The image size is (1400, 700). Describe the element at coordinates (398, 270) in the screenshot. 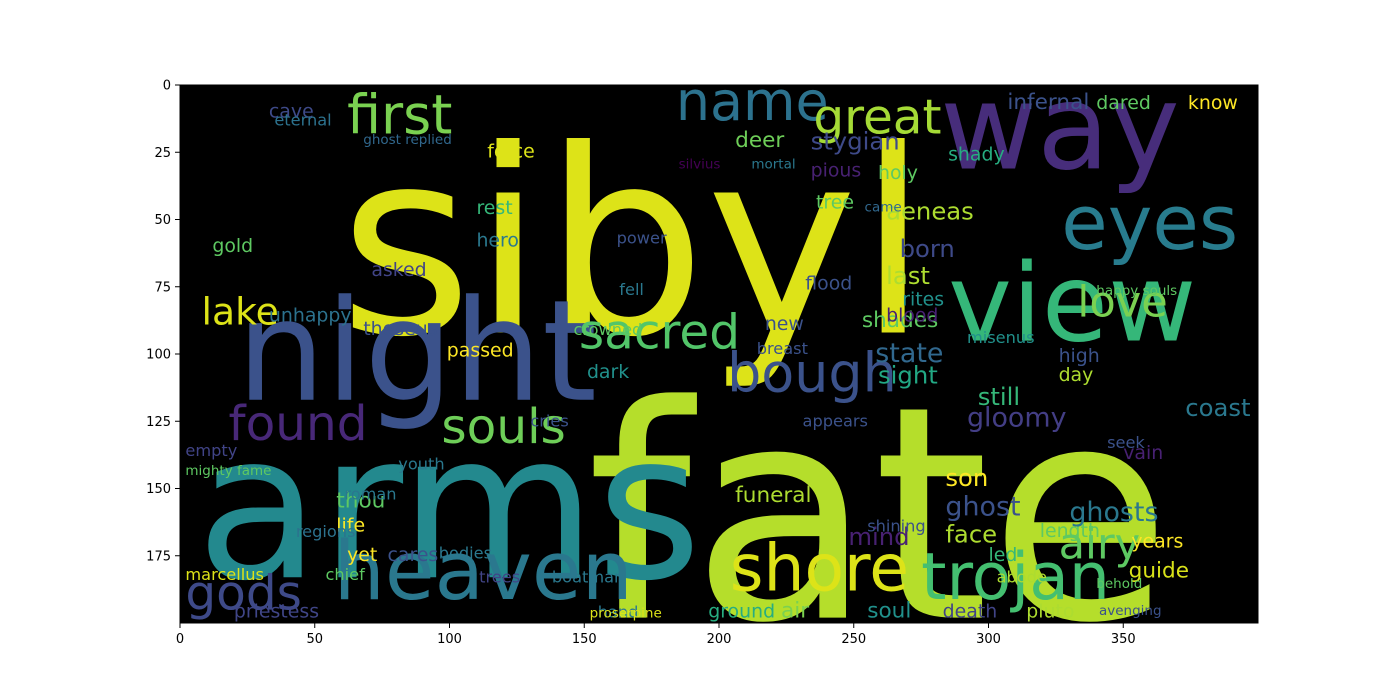

I see `word-asked: asked` at that location.